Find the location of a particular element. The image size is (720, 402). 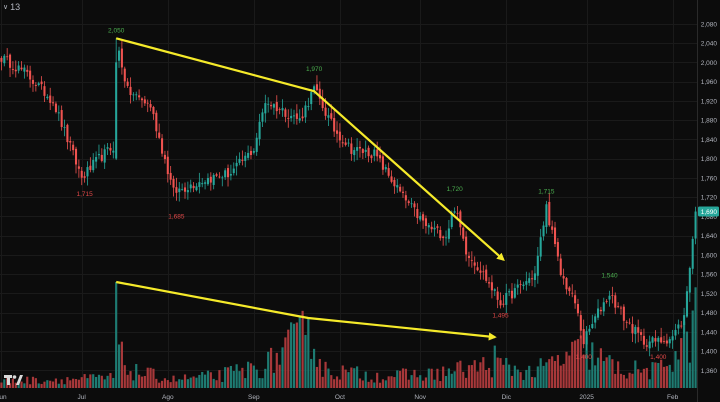

price-axis-label: 2,000 is located at coordinates (709, 63).